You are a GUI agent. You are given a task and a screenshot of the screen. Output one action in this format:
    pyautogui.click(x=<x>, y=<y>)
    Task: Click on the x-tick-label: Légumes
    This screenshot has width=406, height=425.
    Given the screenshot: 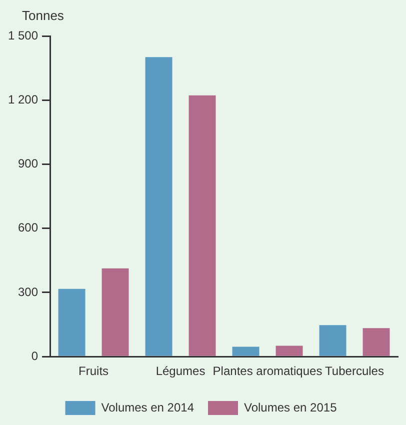 What is the action you would take?
    pyautogui.click(x=181, y=371)
    